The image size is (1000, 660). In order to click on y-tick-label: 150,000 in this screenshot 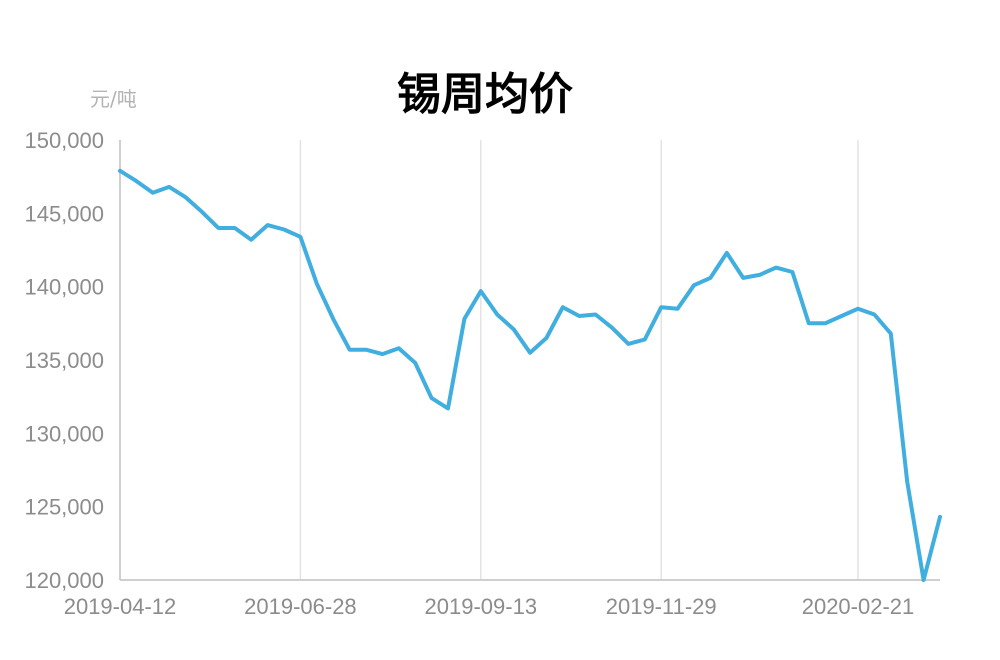, I will do `click(64, 140)`.